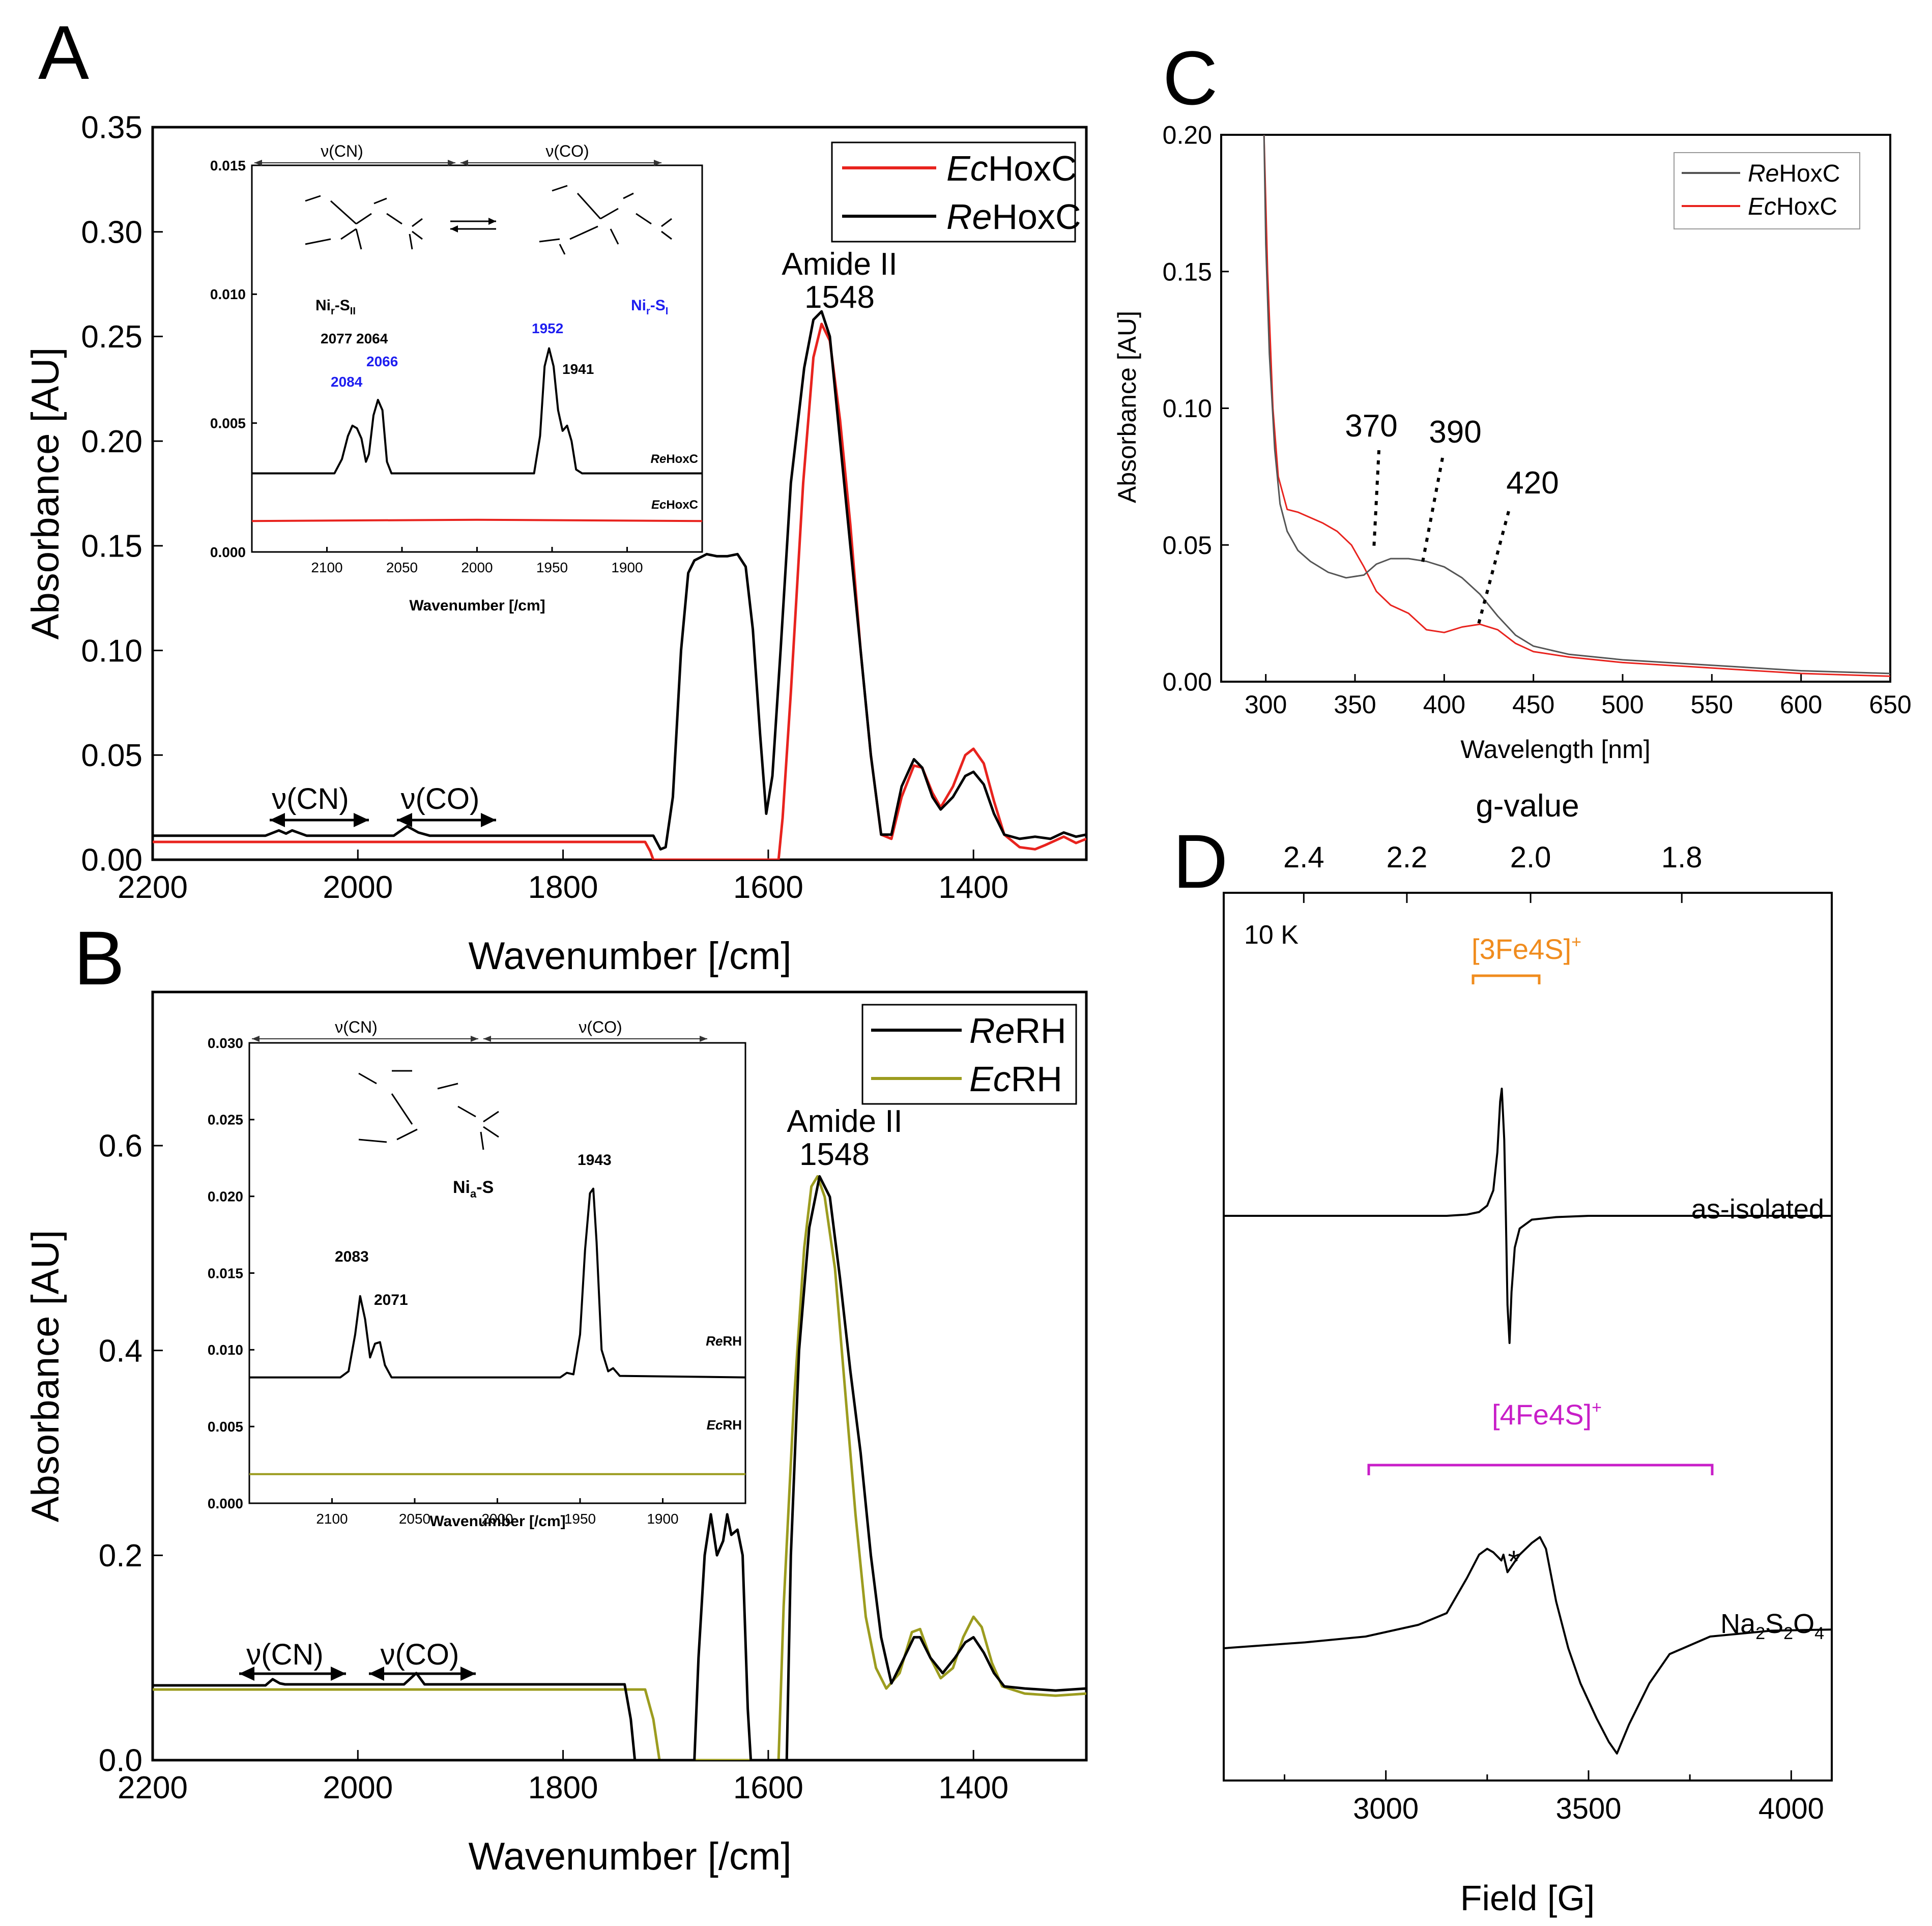 The height and width of the screenshot is (1926, 1932). Describe the element at coordinates (1527, 806) in the screenshot. I see `panel-d-top-label: g-value` at that location.